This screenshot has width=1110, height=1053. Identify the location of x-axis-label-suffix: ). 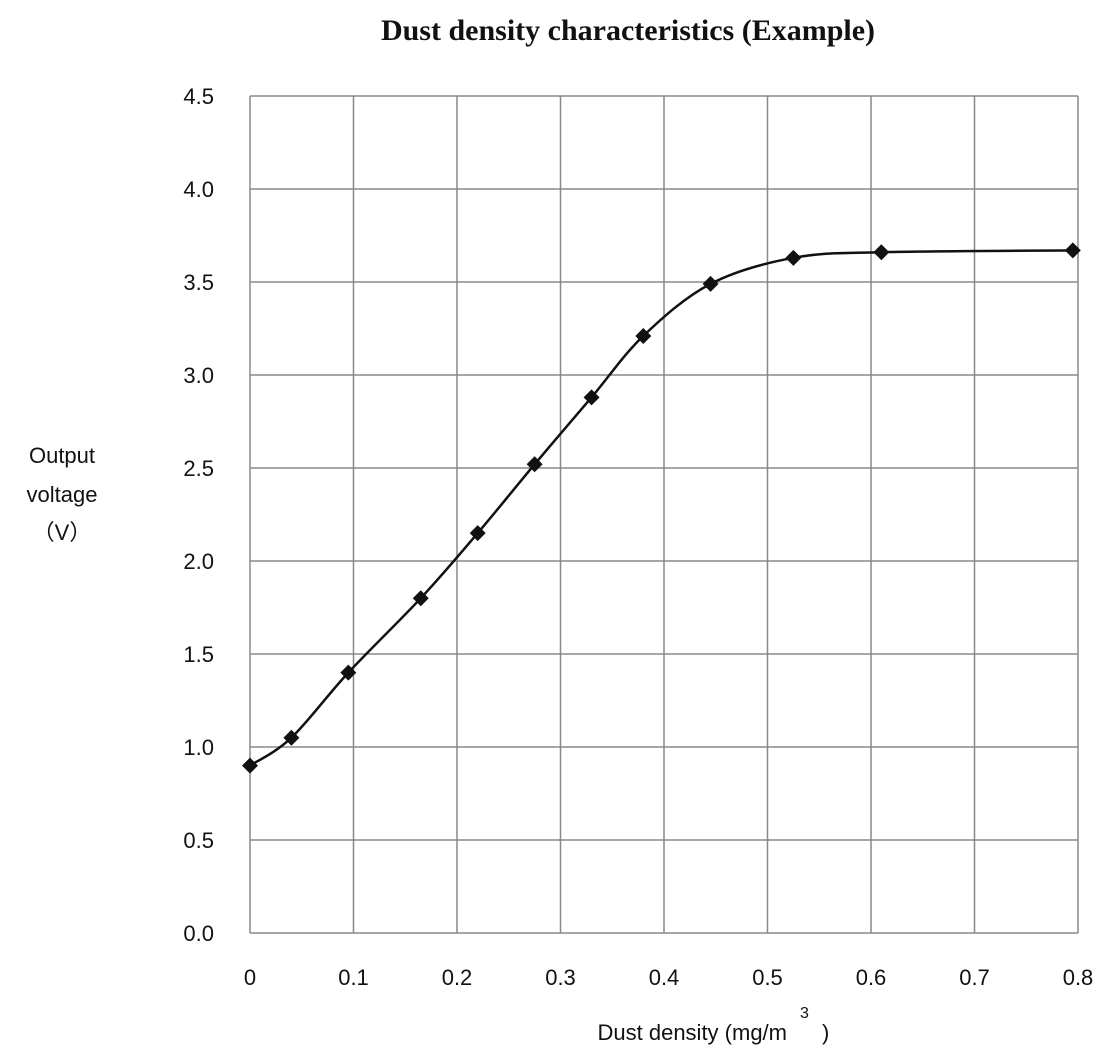
(825, 1032).